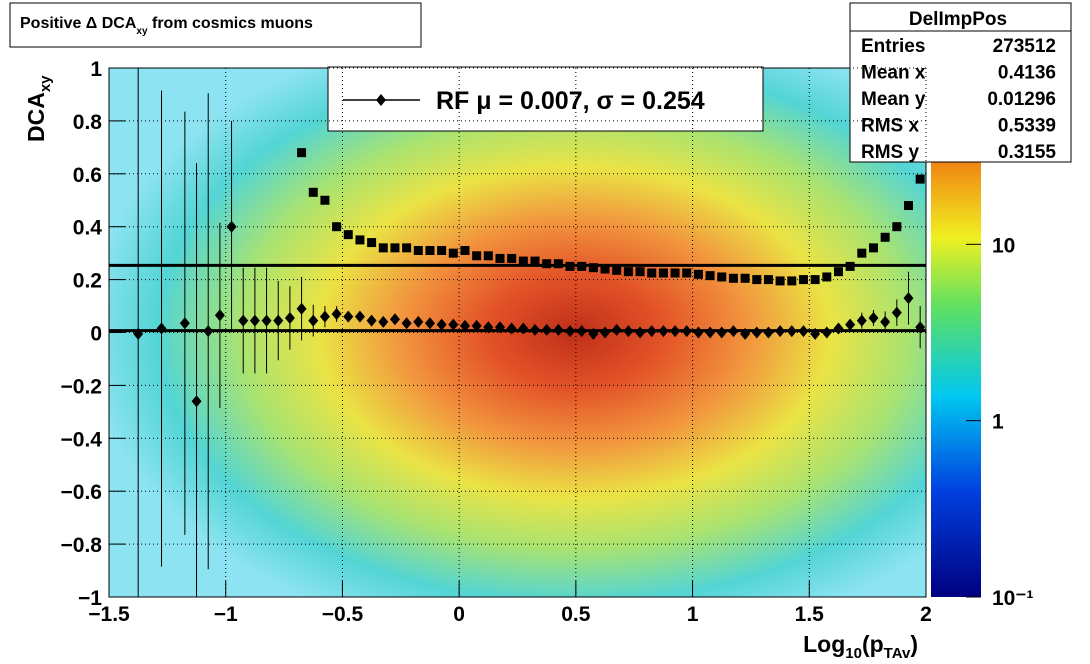 Image resolution: width=1090 pixels, height=664 pixels. Describe the element at coordinates (87, 175) in the screenshot. I see `y-tick-label: 0.6` at that location.